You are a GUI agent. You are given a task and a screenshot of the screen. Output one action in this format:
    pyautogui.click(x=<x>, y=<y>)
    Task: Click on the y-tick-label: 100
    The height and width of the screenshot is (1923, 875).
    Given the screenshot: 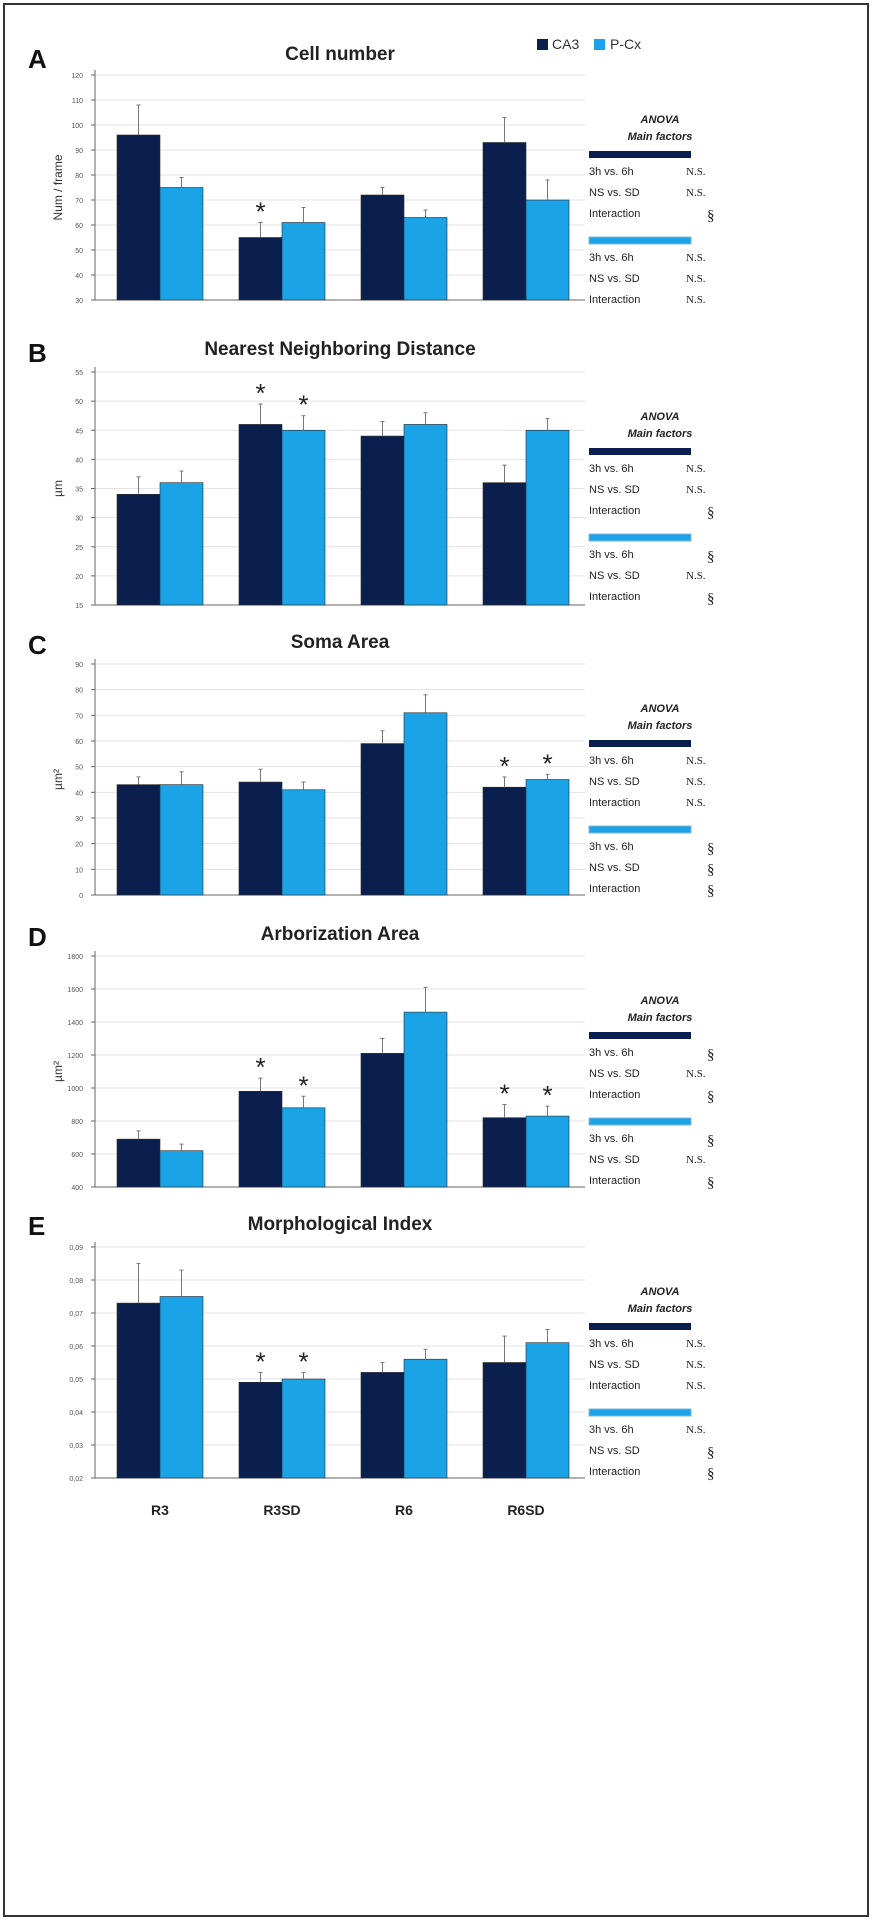 What is the action you would take?
    pyautogui.click(x=77, y=126)
    